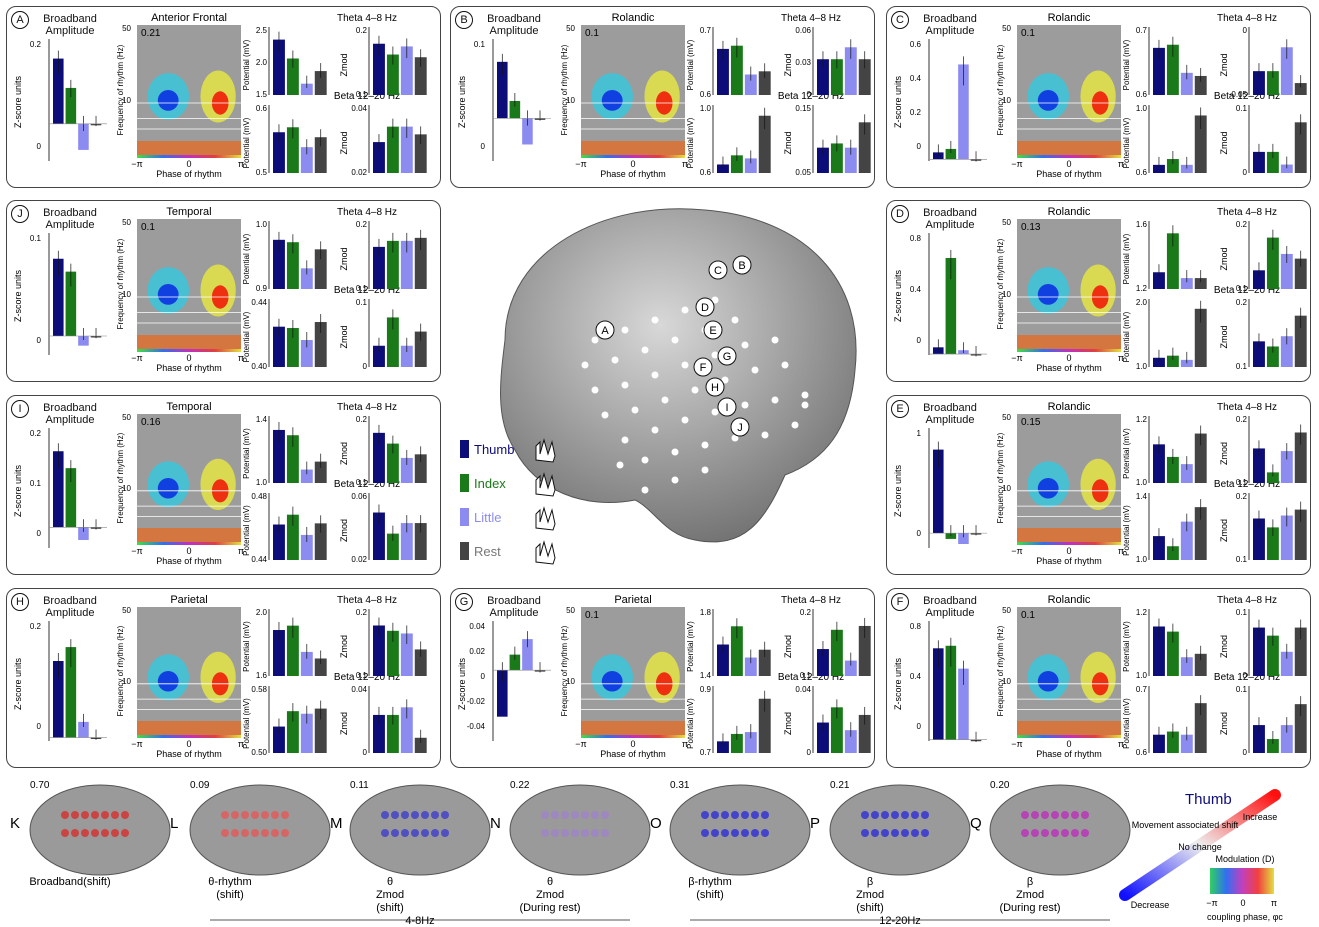  I want to click on pot-tick: 1.8, so click(706, 612).